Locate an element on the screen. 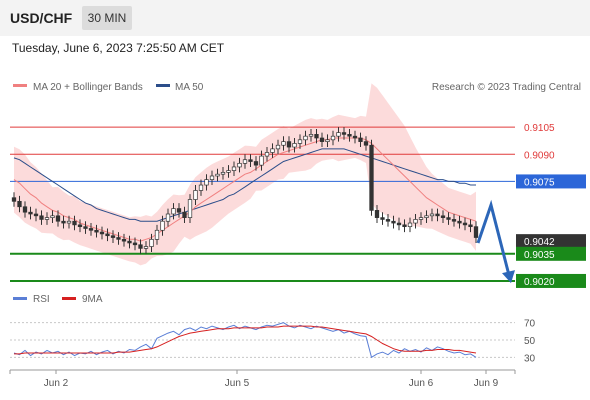  x-tick-label: Jun 6 is located at coordinates (421, 383).